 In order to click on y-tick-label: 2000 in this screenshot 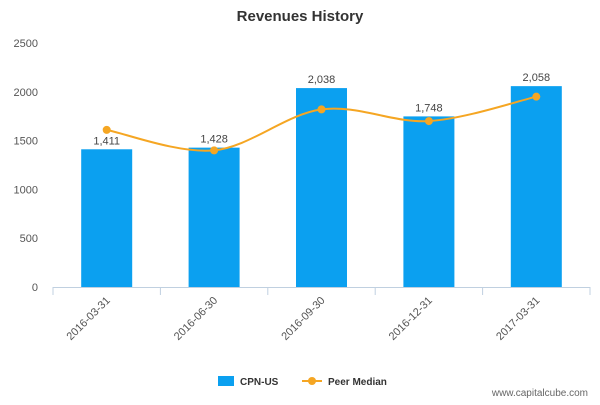, I will do `click(26, 93)`.